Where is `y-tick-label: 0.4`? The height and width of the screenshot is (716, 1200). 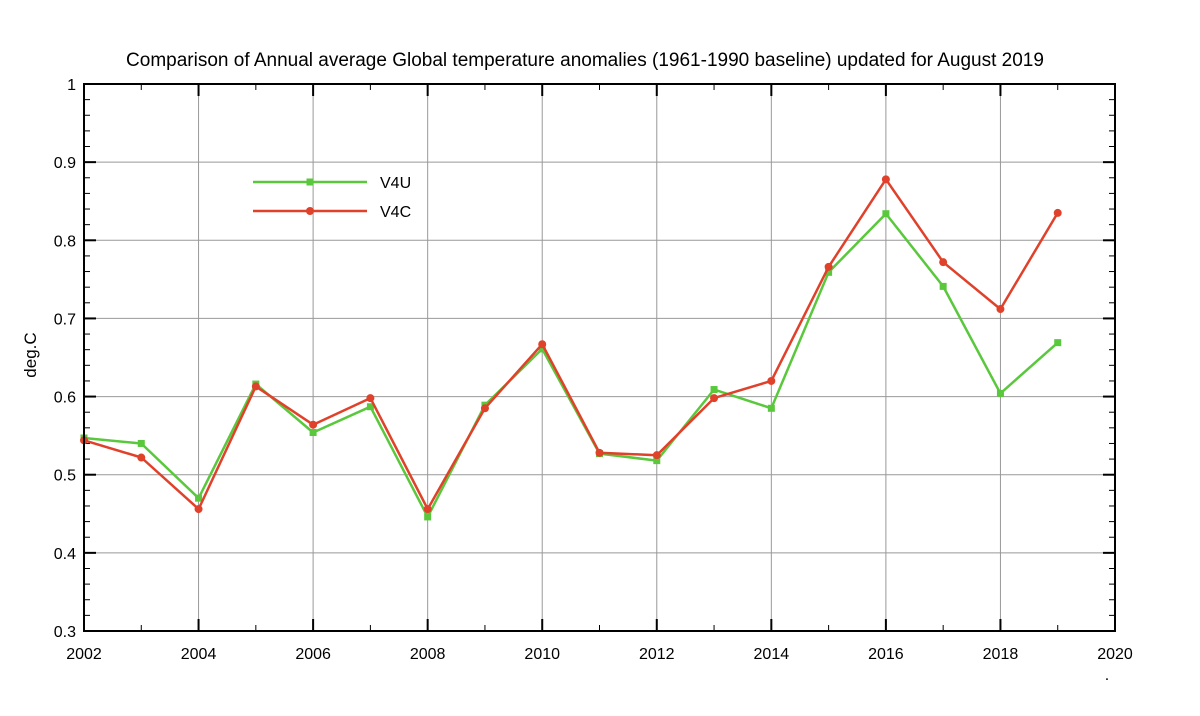 y-tick-label: 0.4 is located at coordinates (65, 554).